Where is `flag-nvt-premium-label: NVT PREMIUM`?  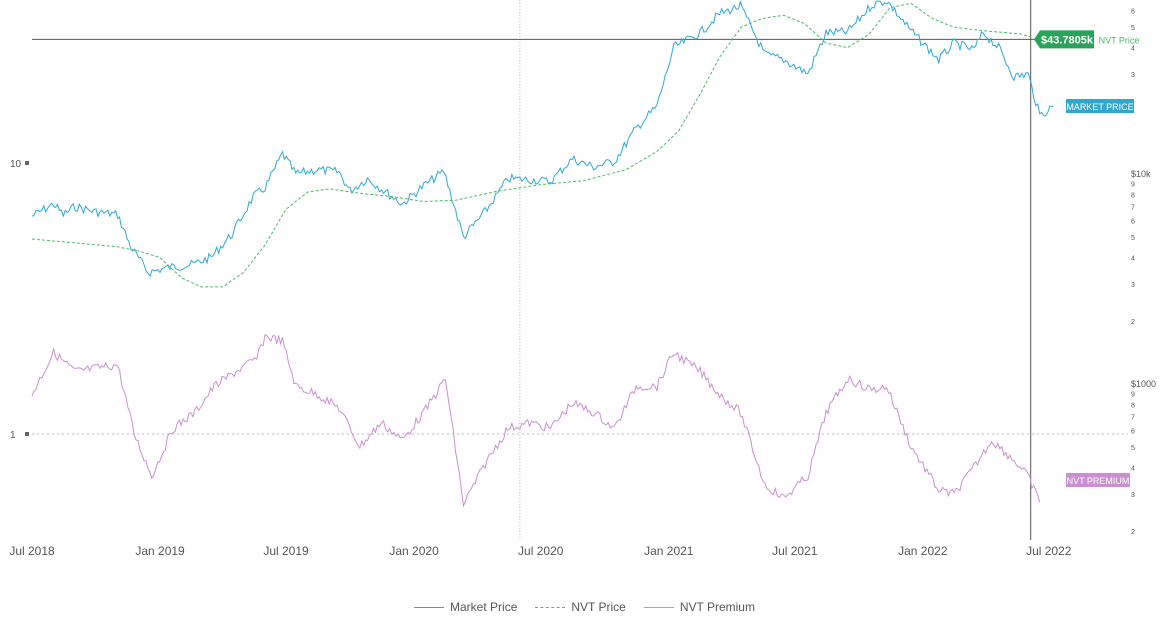 flag-nvt-premium-label: NVT PREMIUM is located at coordinates (1098, 481).